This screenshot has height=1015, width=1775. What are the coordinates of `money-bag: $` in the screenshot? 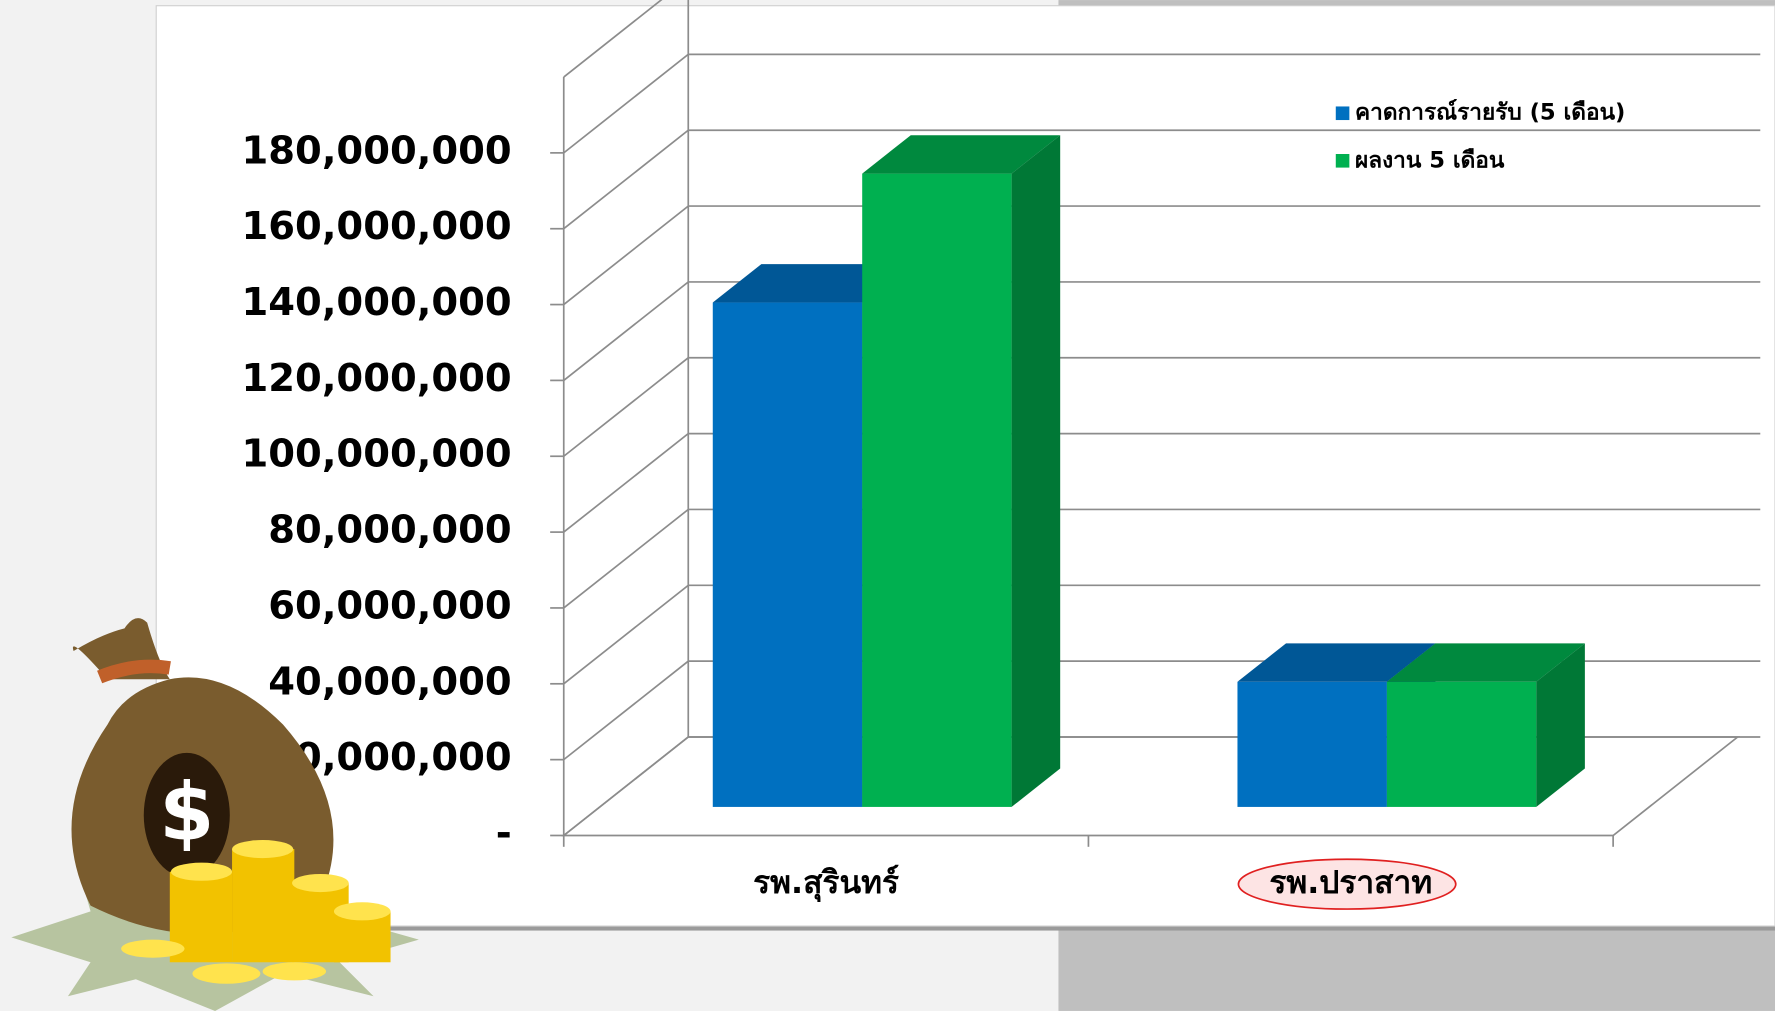 It's located at (215, 814).